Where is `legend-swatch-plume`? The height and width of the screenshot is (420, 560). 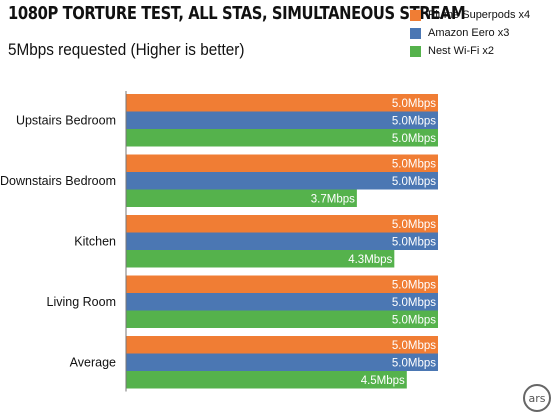 legend-swatch-plume is located at coordinates (415, 15).